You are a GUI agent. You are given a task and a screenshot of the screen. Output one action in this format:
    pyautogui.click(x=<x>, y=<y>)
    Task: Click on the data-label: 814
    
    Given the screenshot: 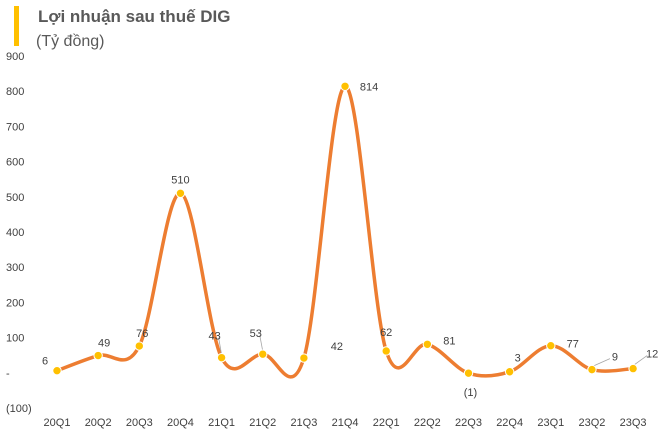 What is the action you would take?
    pyautogui.click(x=369, y=87)
    